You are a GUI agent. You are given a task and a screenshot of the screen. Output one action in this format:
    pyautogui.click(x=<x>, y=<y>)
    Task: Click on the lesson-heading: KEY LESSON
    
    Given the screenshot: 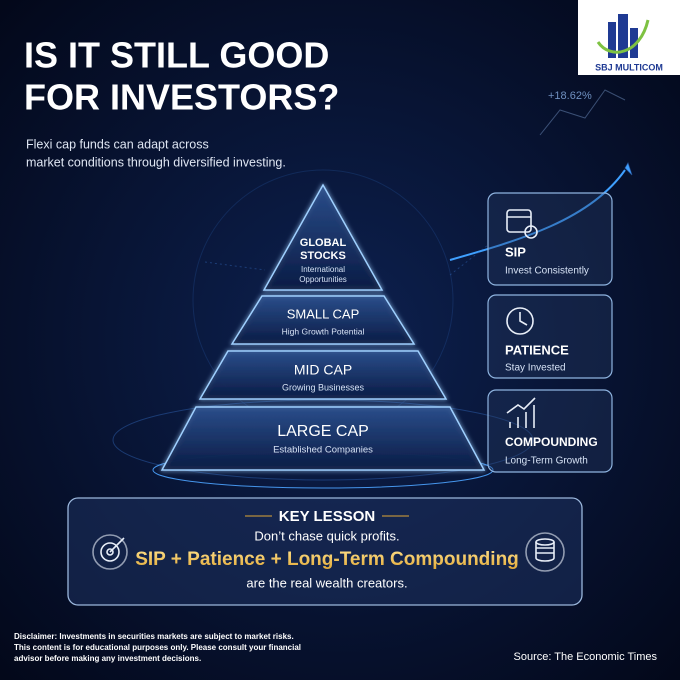 What is the action you would take?
    pyautogui.click(x=327, y=516)
    